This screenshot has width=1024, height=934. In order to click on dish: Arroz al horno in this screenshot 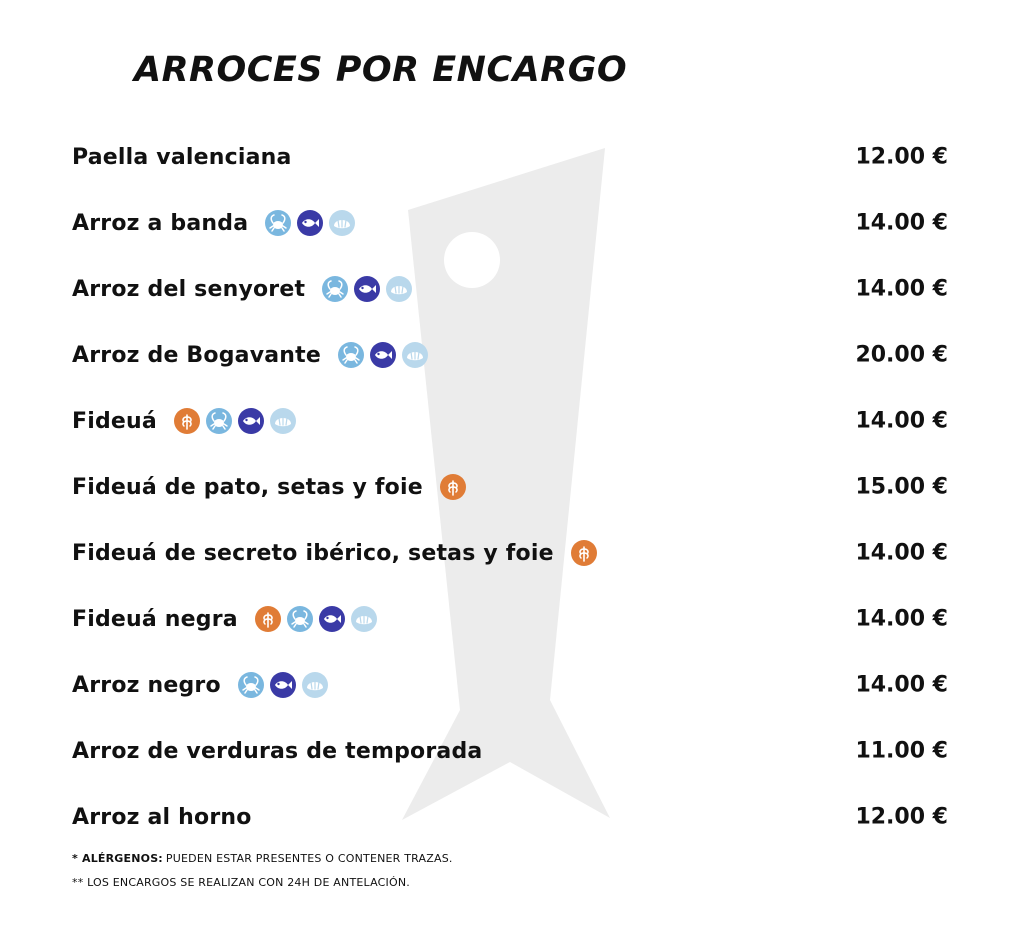, I will do `click(170, 817)`.